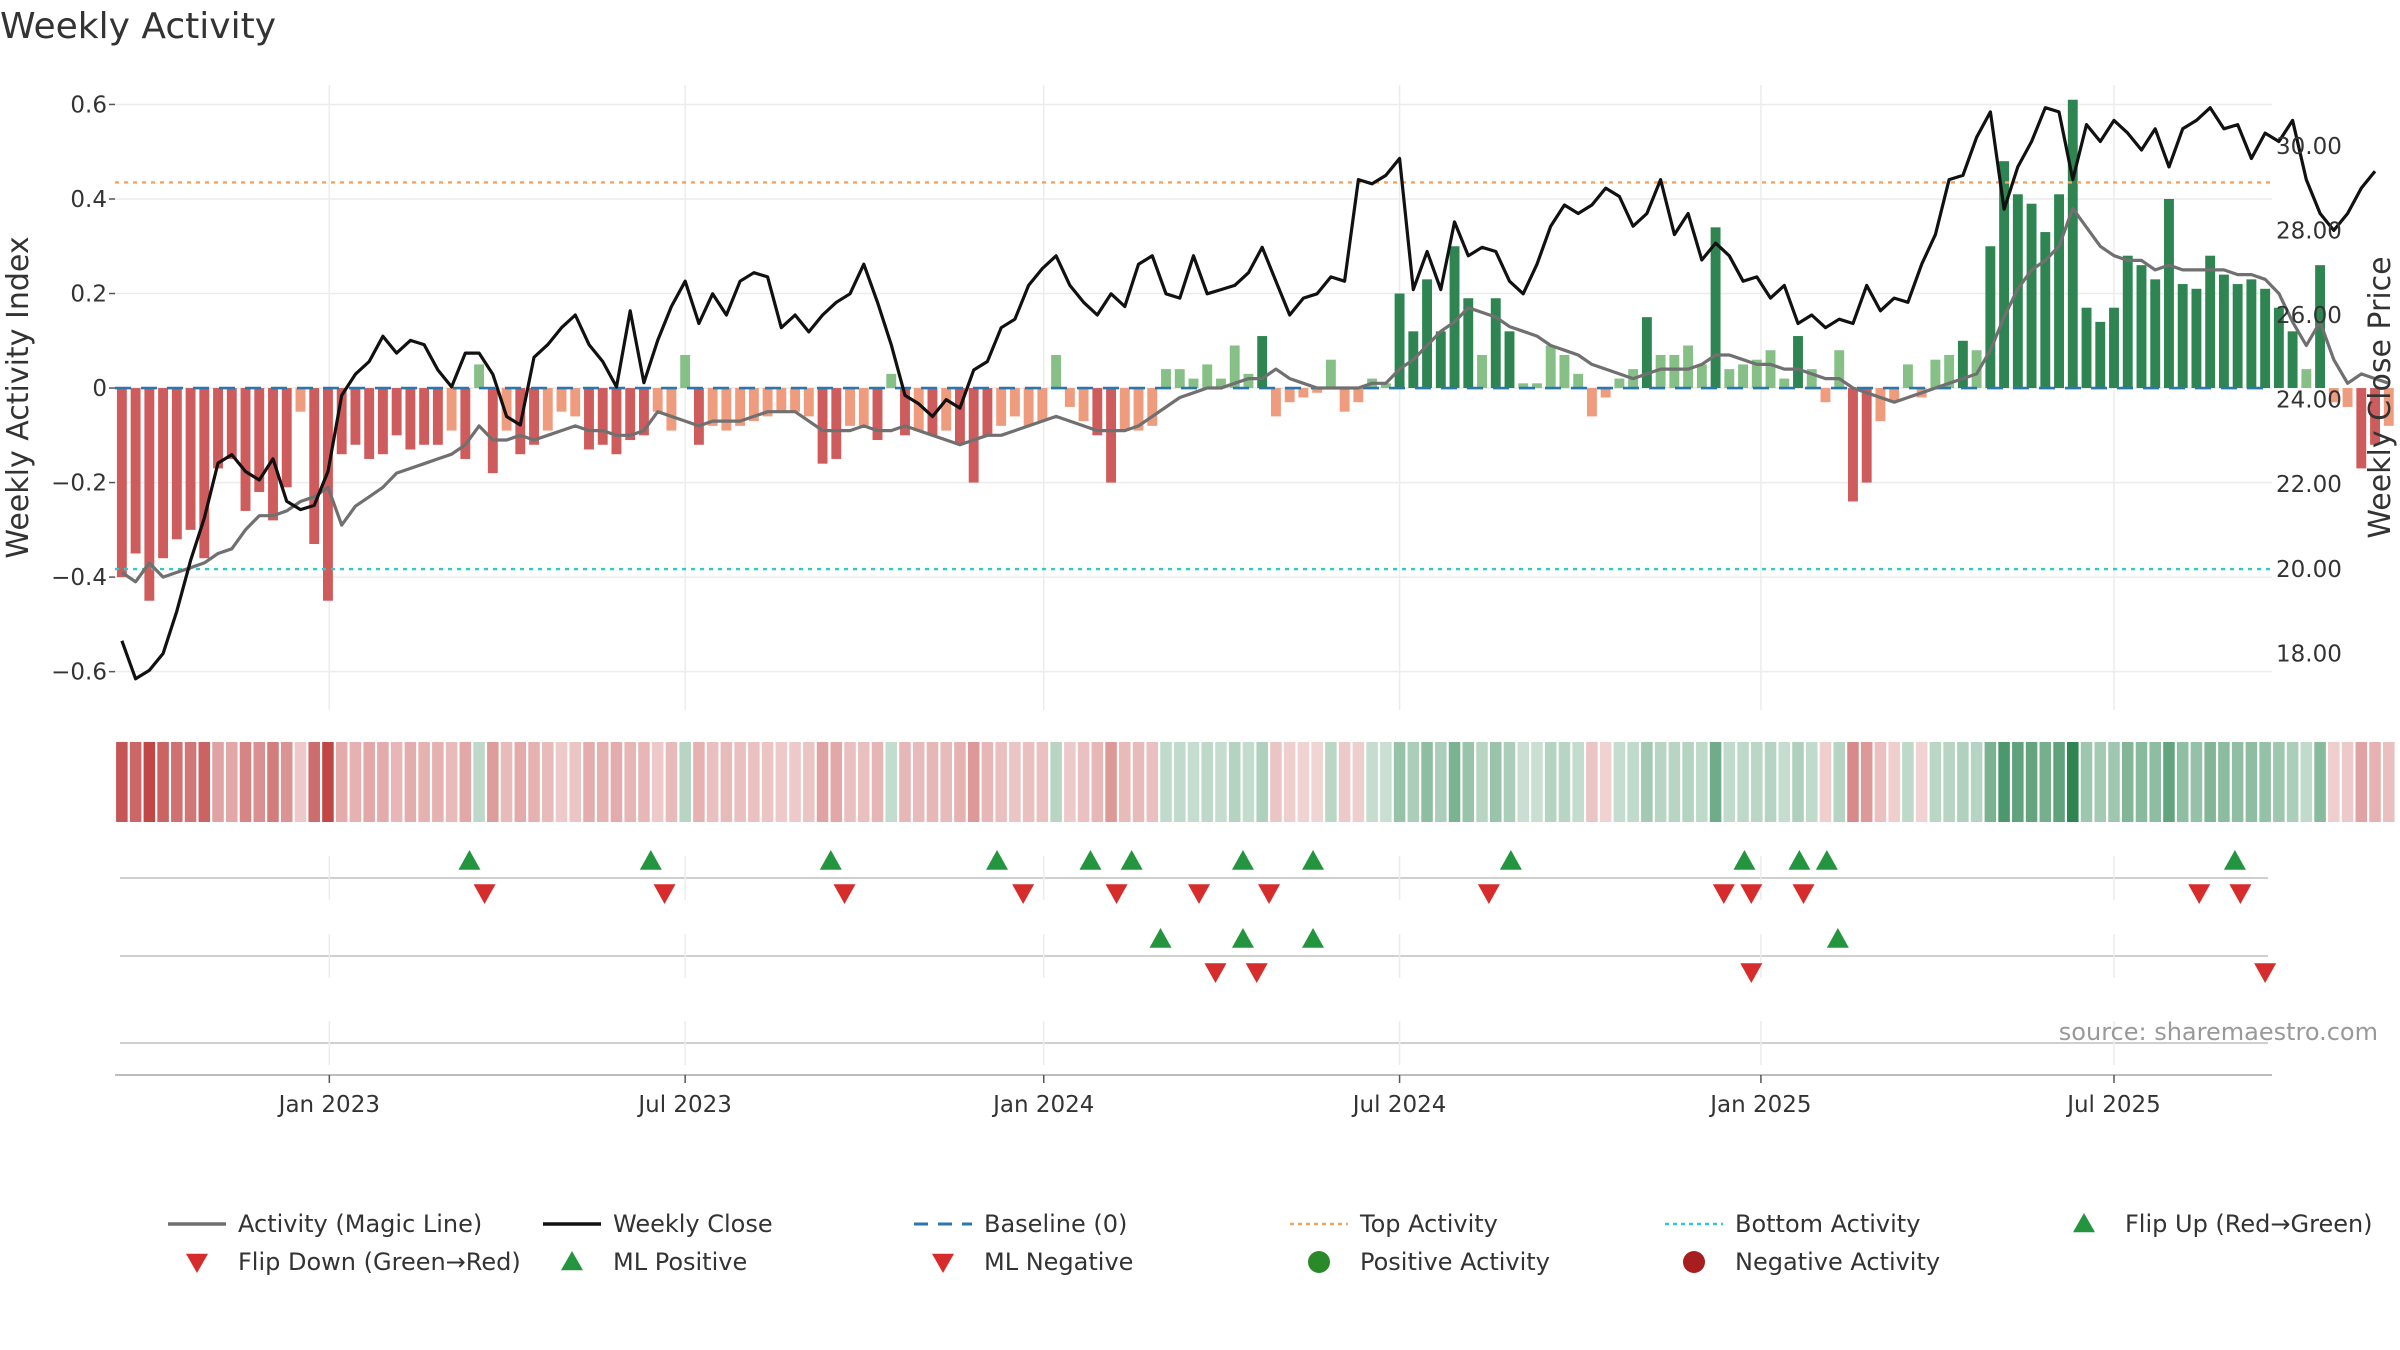 The height and width of the screenshot is (1350, 2400). Describe the element at coordinates (1429, 1262) in the screenshot. I see `legend-item: Positive Activity` at that location.